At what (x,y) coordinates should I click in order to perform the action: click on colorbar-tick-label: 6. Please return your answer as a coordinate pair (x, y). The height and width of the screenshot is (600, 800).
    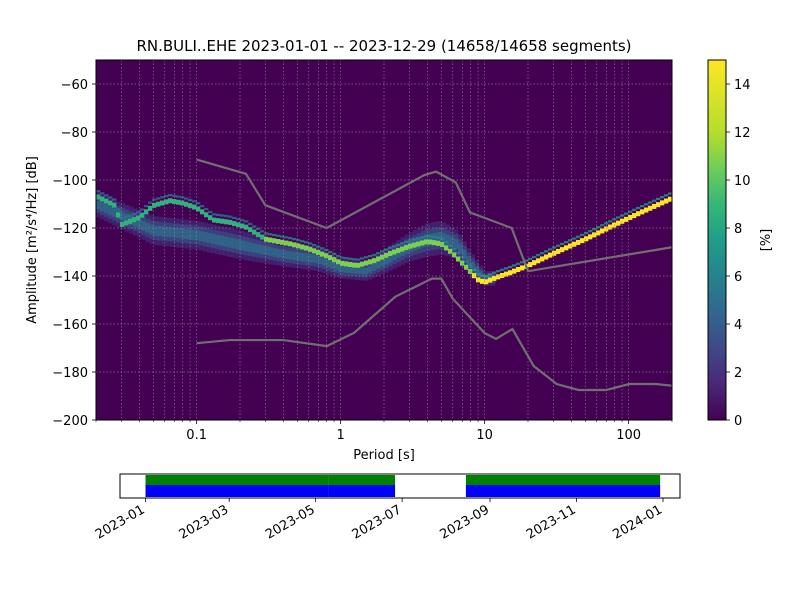
    Looking at the image, I should click on (738, 277).